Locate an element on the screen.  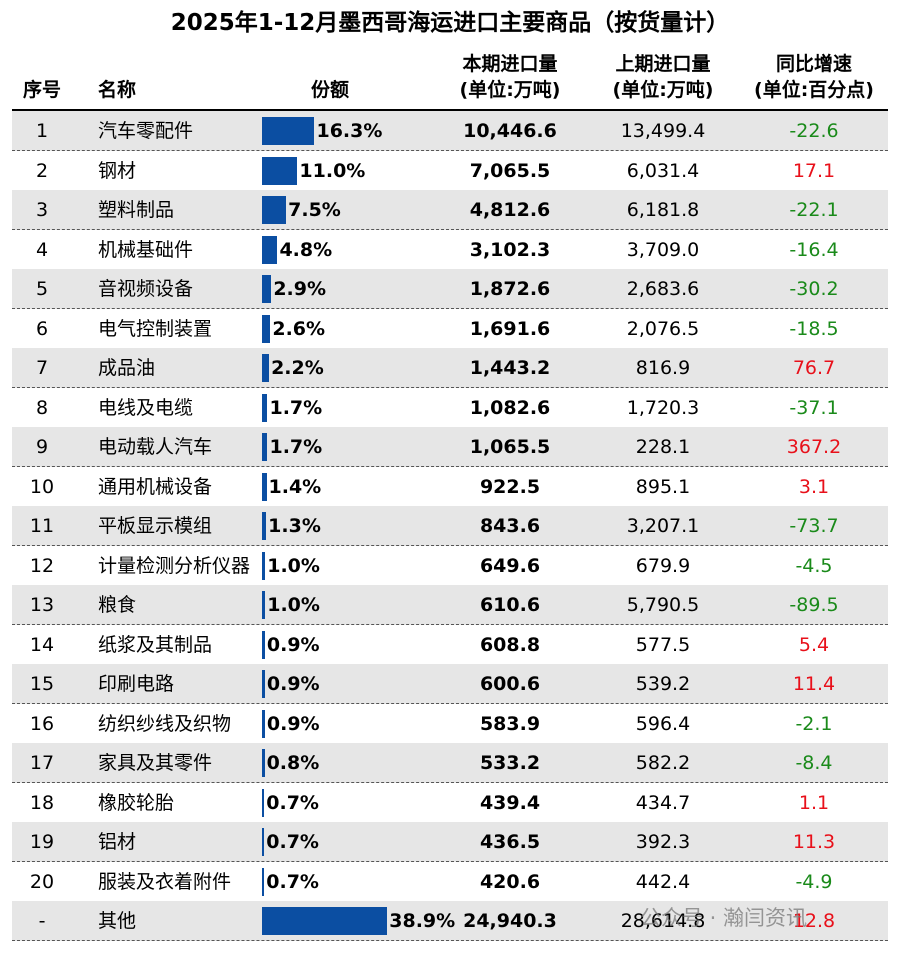
current: 24,940.3 is located at coordinates (510, 921).